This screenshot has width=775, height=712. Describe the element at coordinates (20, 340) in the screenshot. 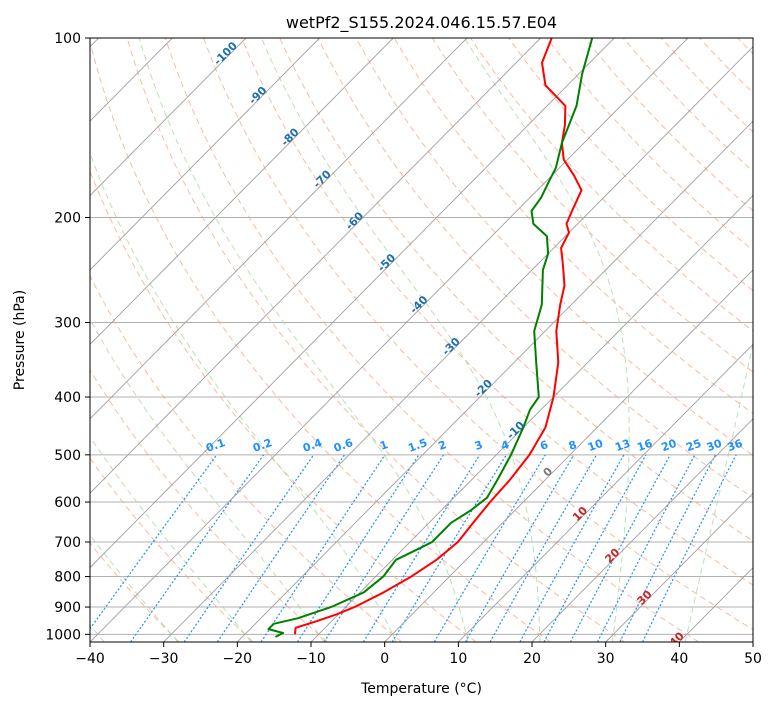

I see `y-axis-label: Pressure (hPa)` at that location.